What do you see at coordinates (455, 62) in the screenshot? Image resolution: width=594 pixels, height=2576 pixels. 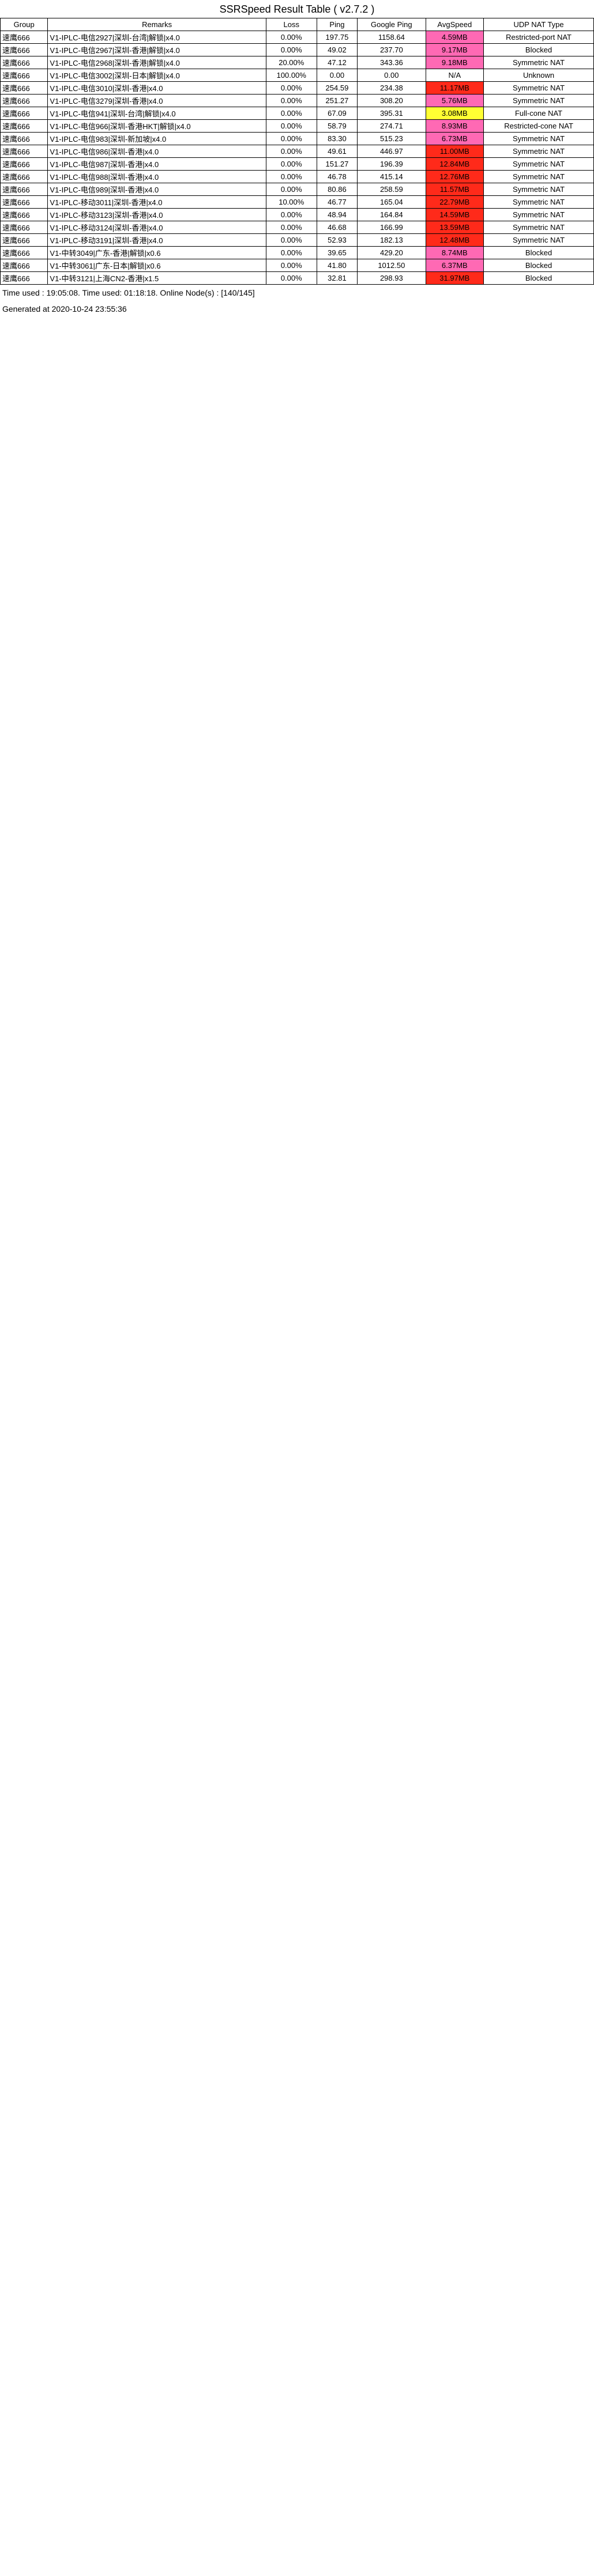 I see `cell-avgspeed: 9.18MB` at bounding box center [455, 62].